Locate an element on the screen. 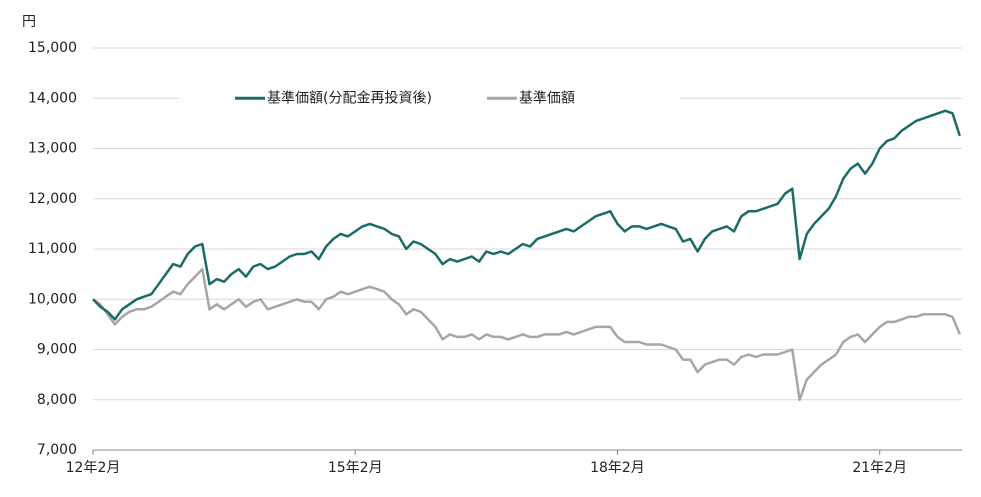  y-tick-label: 11,000 is located at coordinates (52, 249).